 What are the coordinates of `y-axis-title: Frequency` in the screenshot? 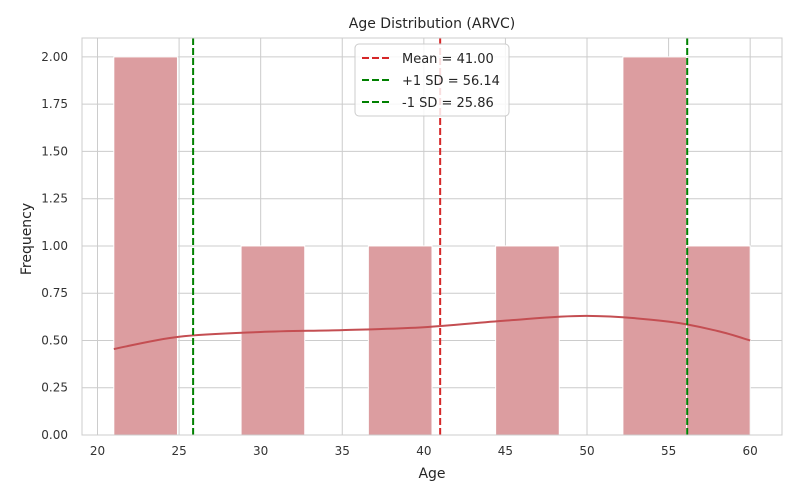 It's located at (27, 239).